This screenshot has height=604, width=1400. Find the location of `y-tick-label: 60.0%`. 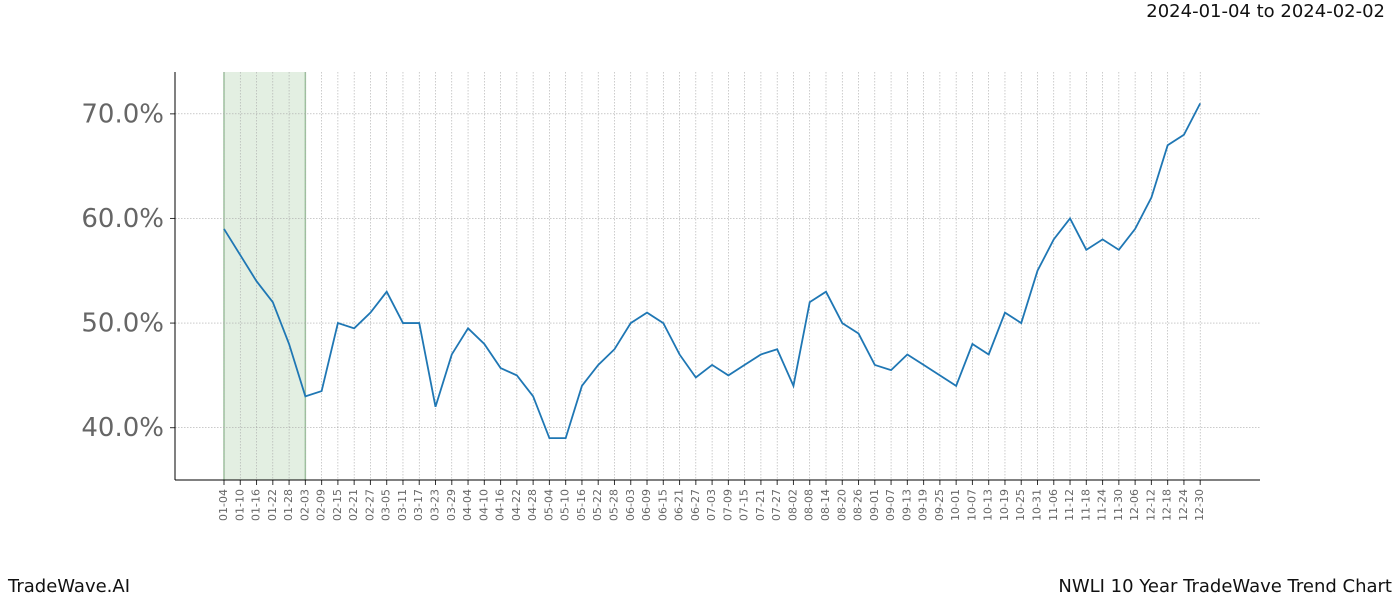

y-tick-label: 60.0% is located at coordinates (122, 219).